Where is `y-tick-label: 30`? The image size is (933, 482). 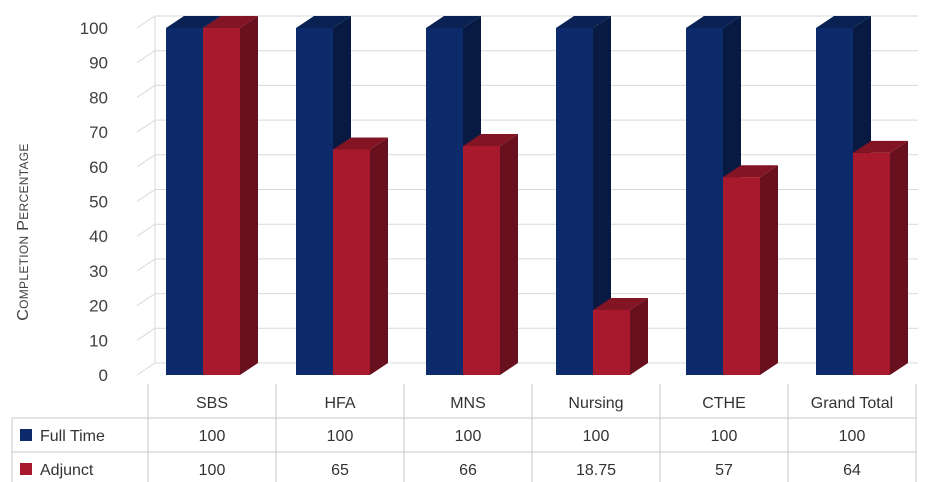
y-tick-label: 30 is located at coordinates (98, 271).